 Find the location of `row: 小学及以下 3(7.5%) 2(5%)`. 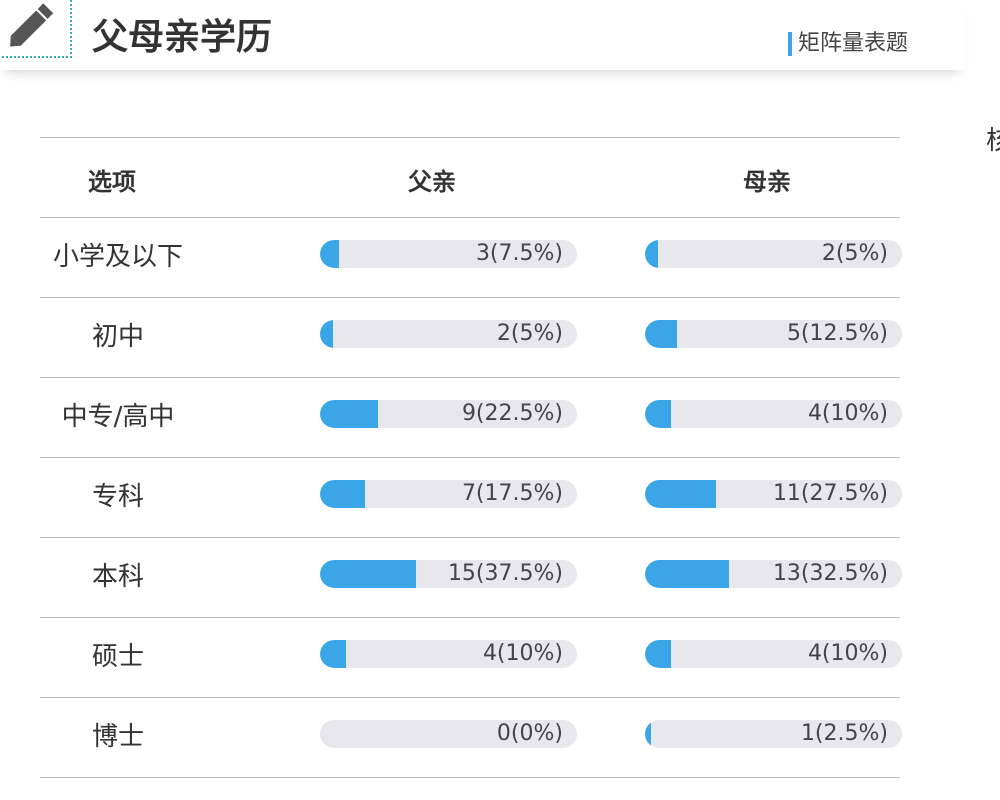

row: 小学及以下 3(7.5%) 2(5%) is located at coordinates (471, 258).